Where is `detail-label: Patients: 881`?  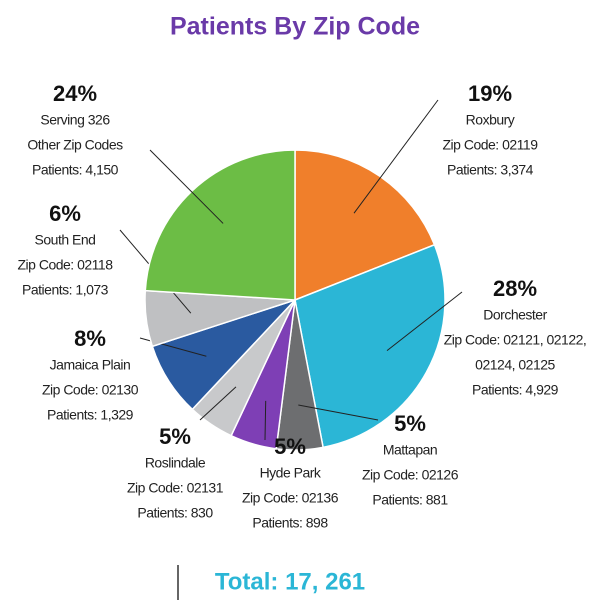
detail-label: Patients: 881 is located at coordinates (410, 500).